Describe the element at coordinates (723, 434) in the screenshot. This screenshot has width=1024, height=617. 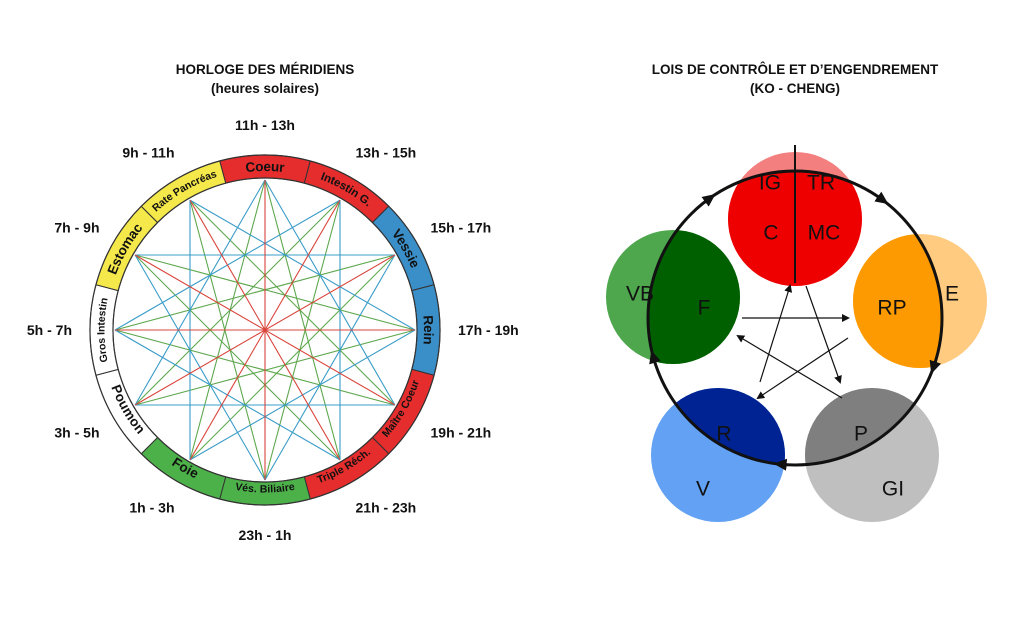
I see `ko-element-label: R` at that location.